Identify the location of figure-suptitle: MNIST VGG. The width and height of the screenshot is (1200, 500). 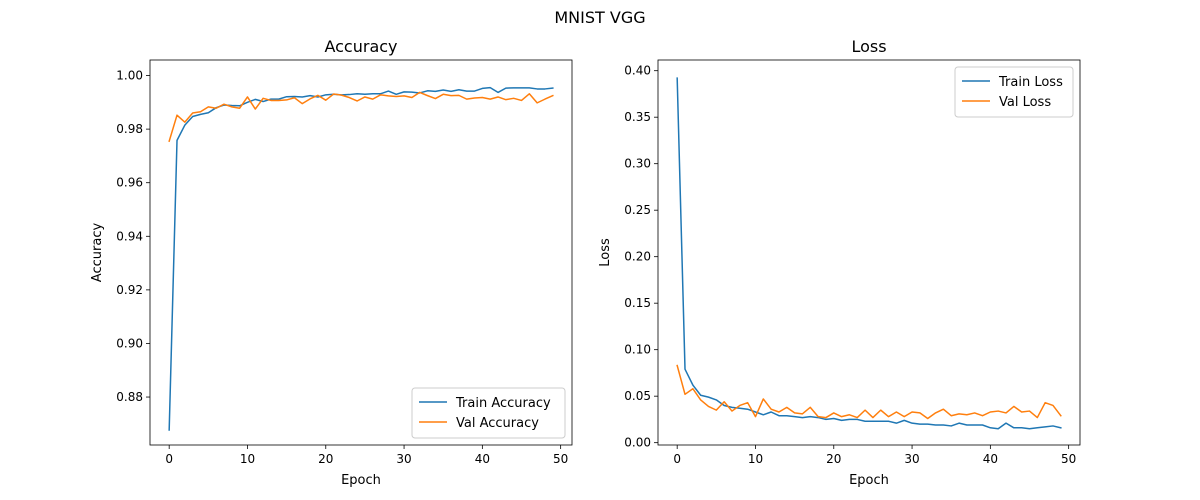
(599, 17).